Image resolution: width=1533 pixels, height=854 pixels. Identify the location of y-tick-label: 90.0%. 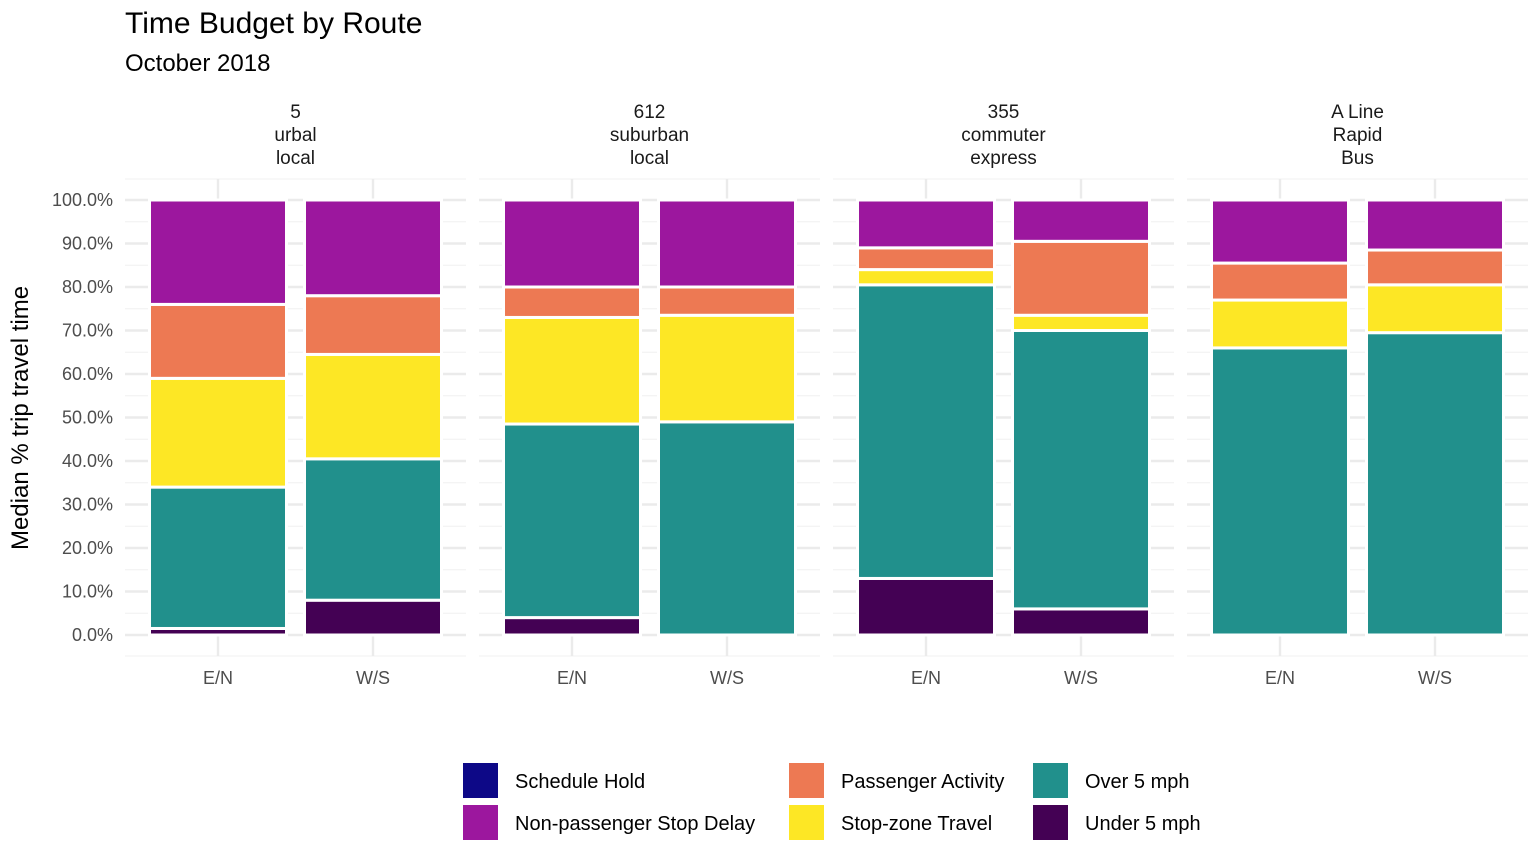
(87, 244).